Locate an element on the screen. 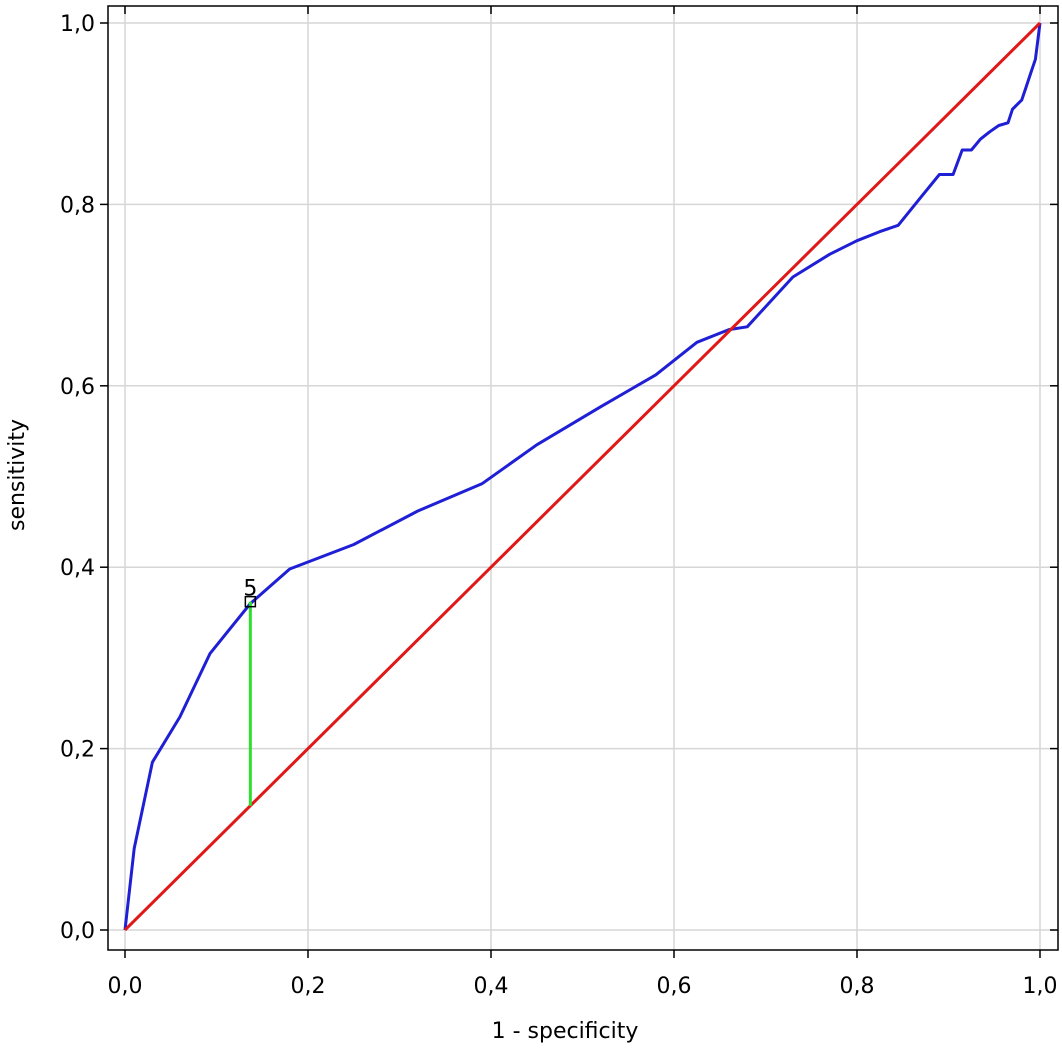 The height and width of the screenshot is (1054, 1062). x-tick-label: 0,2 is located at coordinates (308, 986).